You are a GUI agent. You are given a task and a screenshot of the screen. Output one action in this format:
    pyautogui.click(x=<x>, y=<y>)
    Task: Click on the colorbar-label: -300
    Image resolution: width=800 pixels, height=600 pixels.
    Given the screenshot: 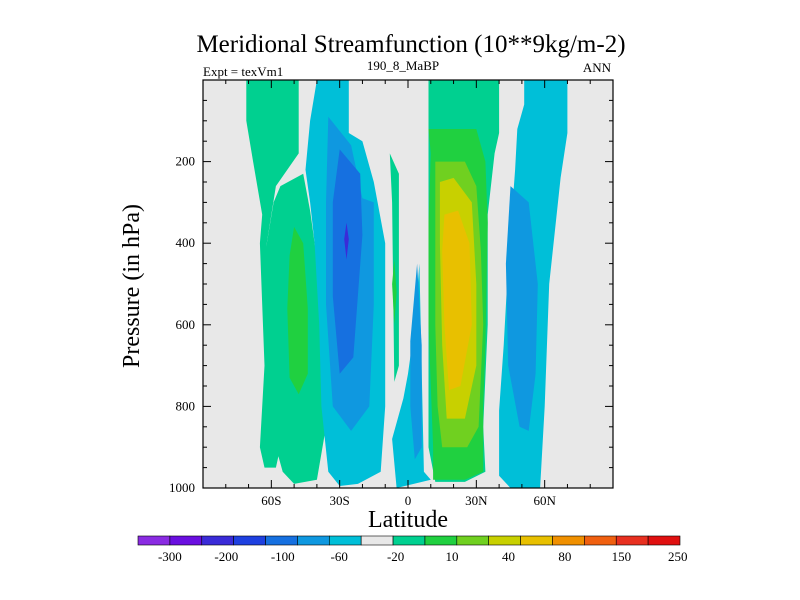 What is the action you would take?
    pyautogui.click(x=170, y=556)
    